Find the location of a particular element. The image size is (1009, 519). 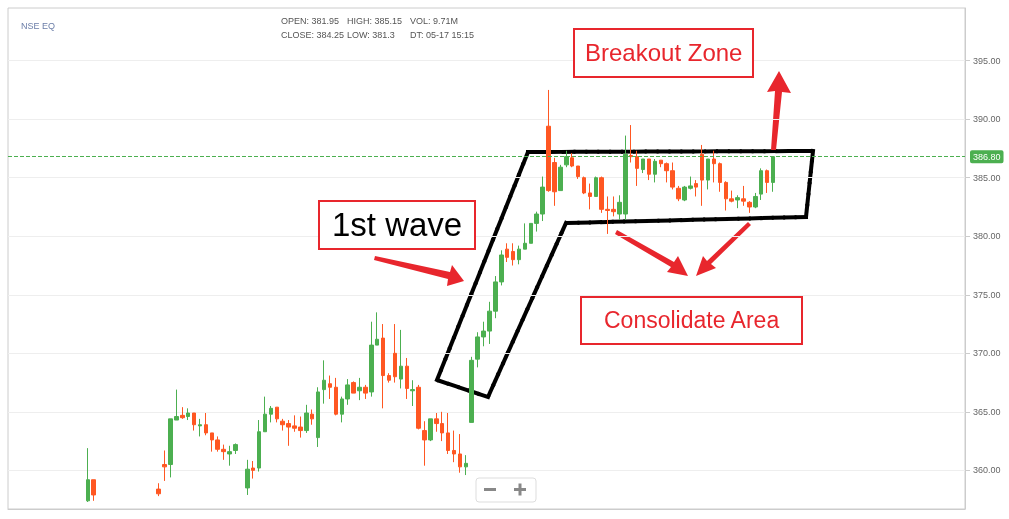

y-tick-label: 370.00 is located at coordinates (987, 353).